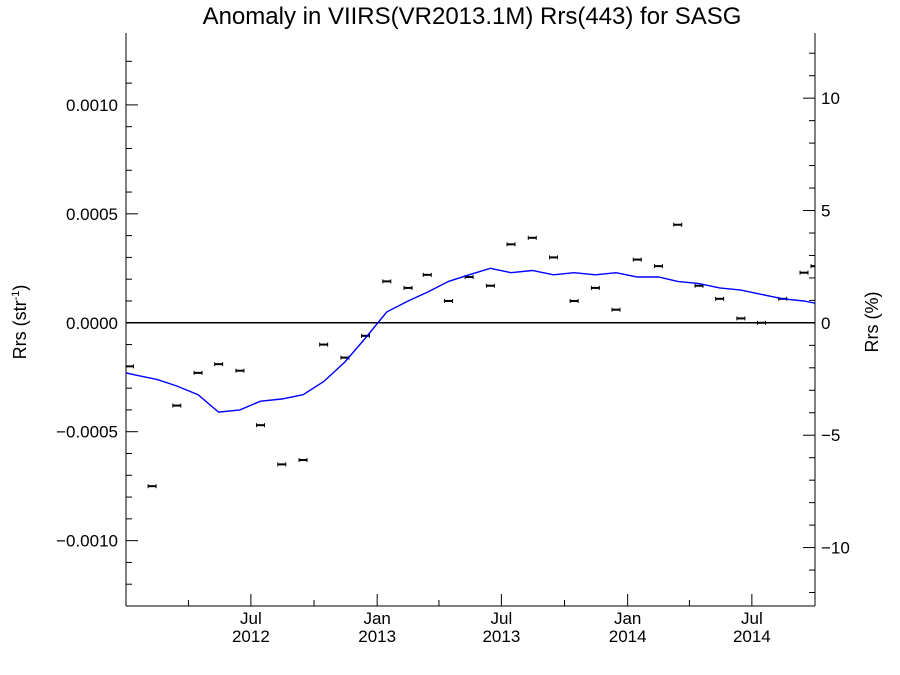 This screenshot has width=900, height=675. What do you see at coordinates (872, 322) in the screenshot?
I see `y-axis-label-right: Rrs (%)` at bounding box center [872, 322].